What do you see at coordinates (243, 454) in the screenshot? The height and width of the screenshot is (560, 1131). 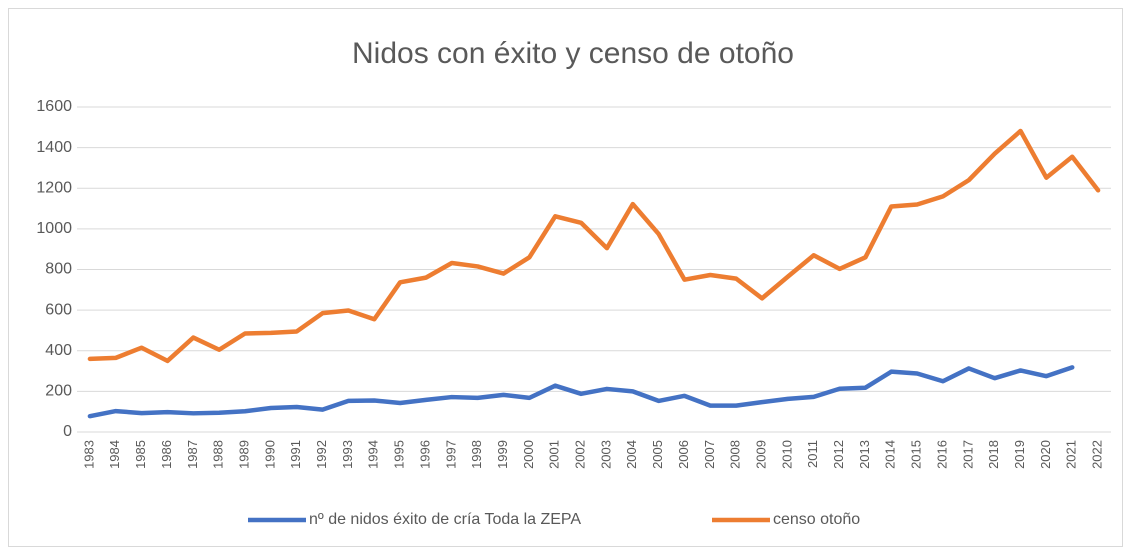 I see `x-tick-label: 1989` at bounding box center [243, 454].